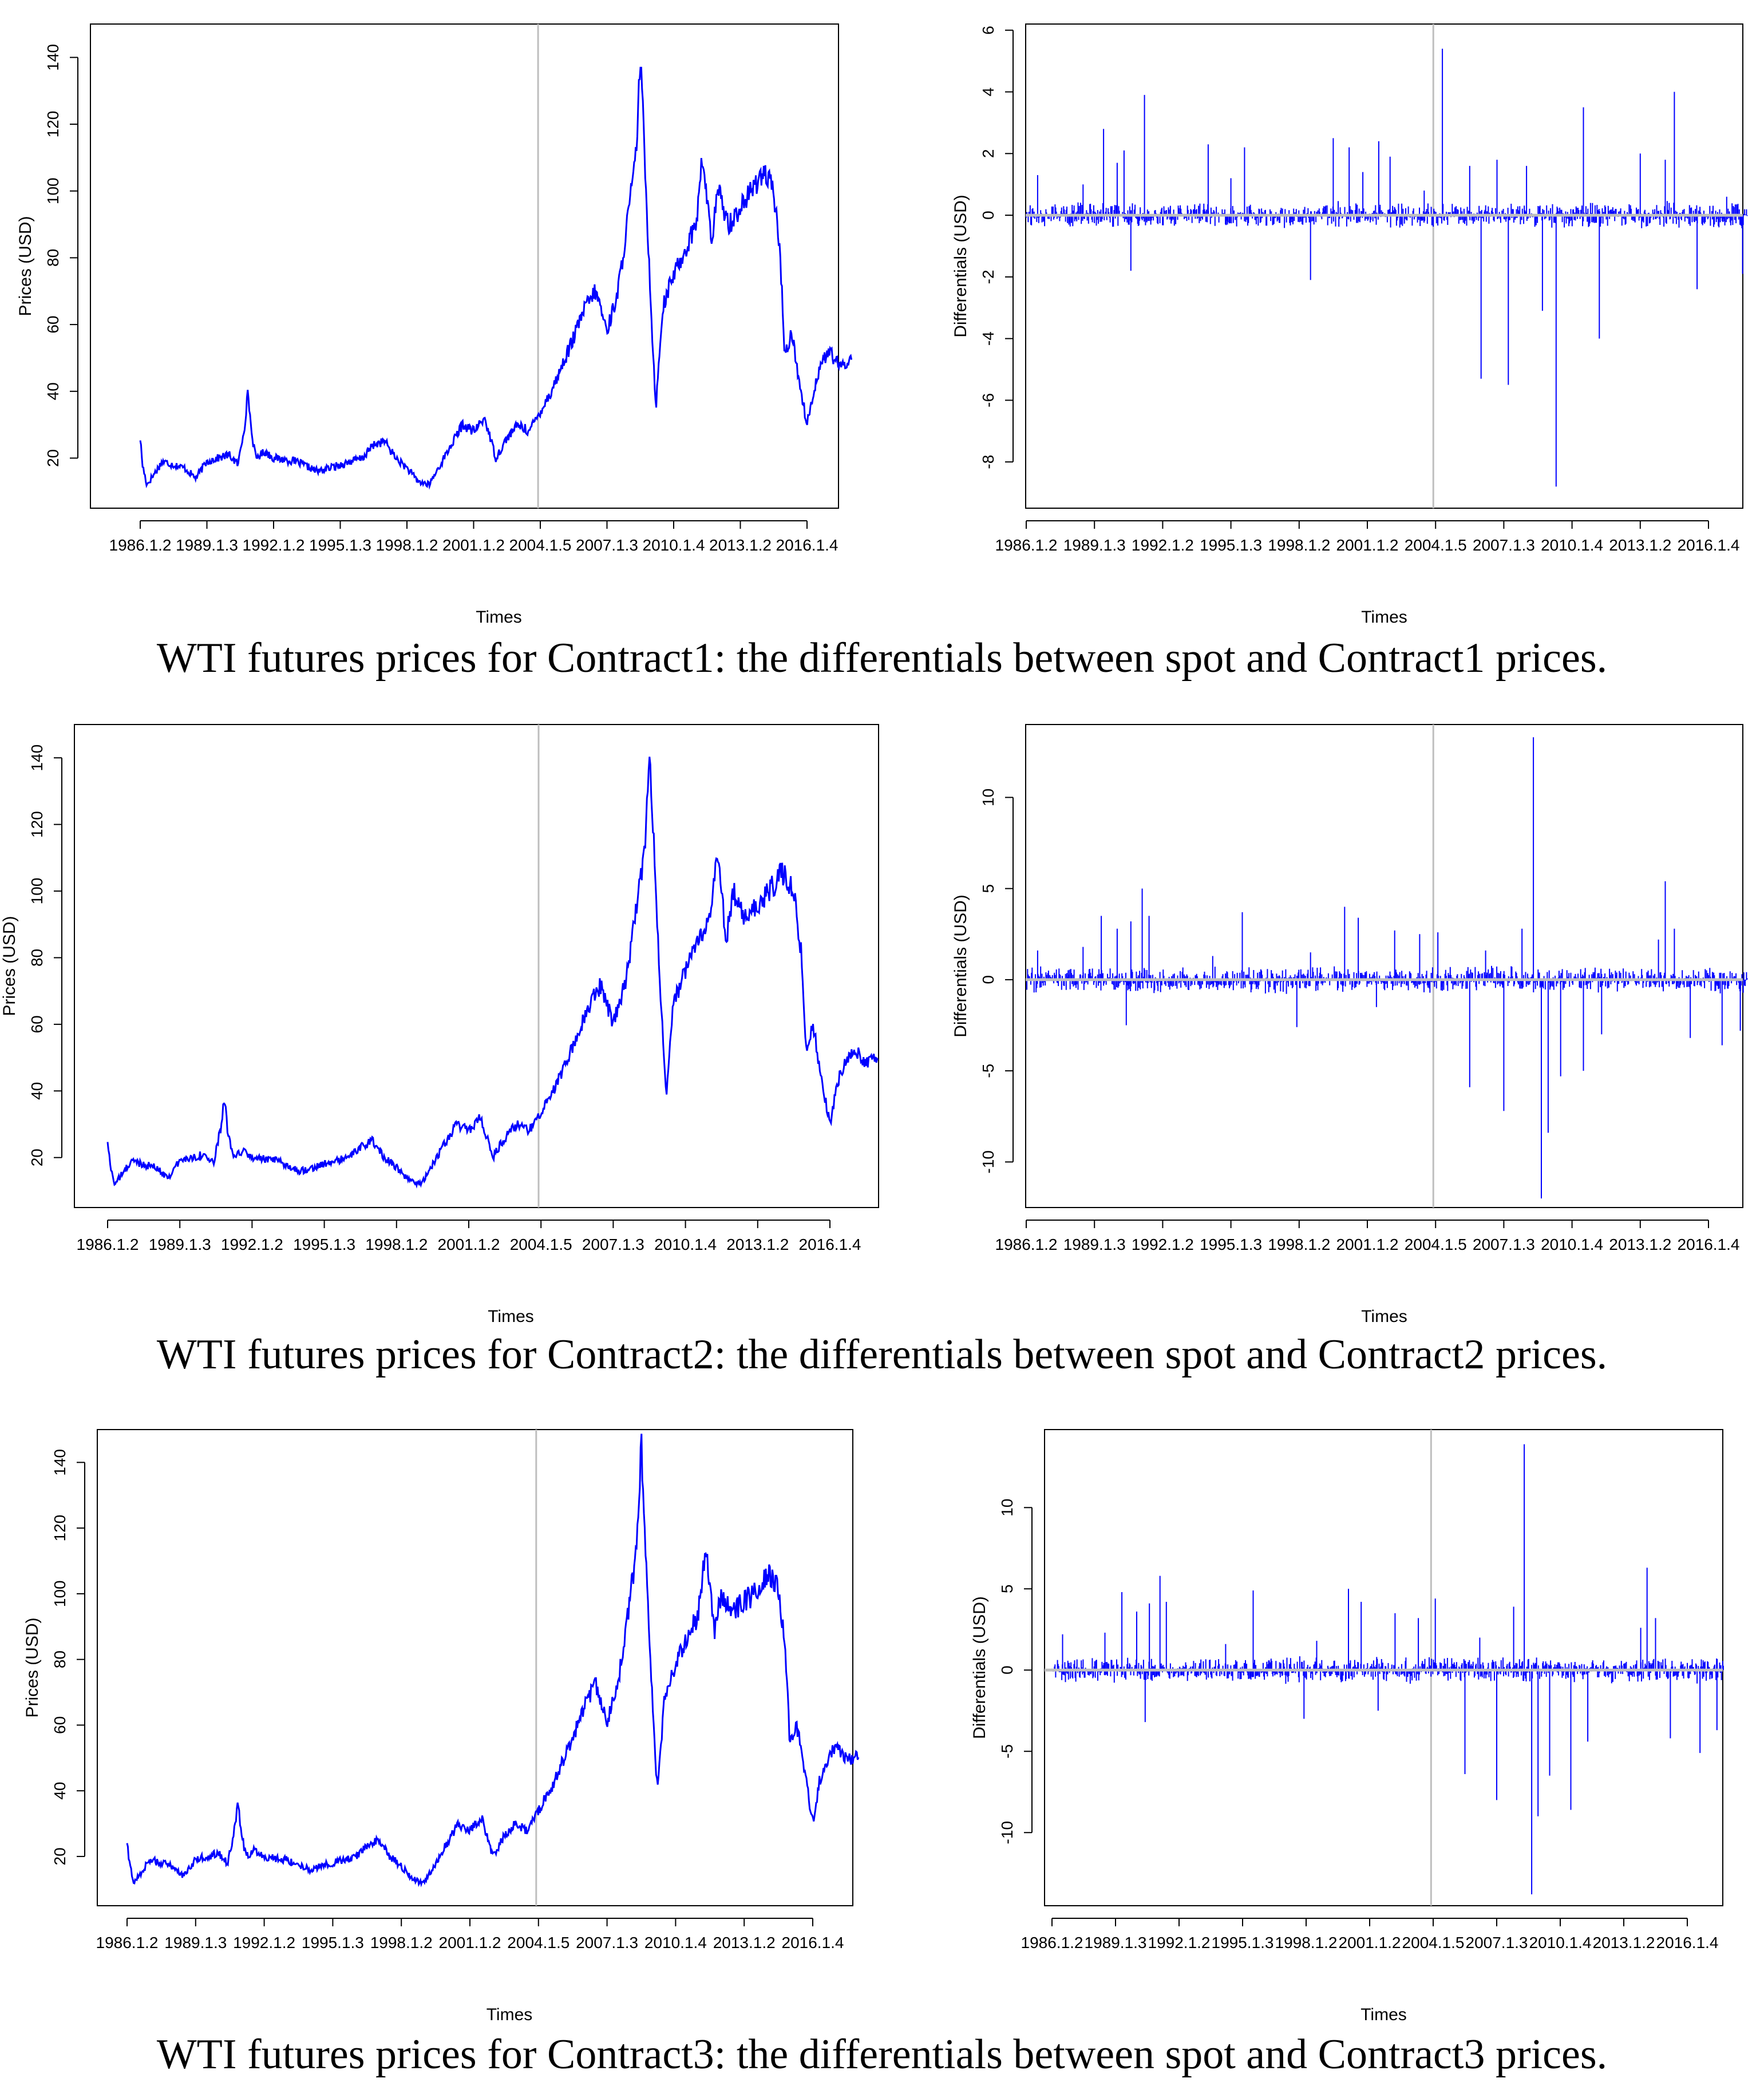 The image size is (1764, 2098). Describe the element at coordinates (1026, 1244) in the screenshot. I see `c2-diff-x-tick-label: 1986.1.2` at that location.